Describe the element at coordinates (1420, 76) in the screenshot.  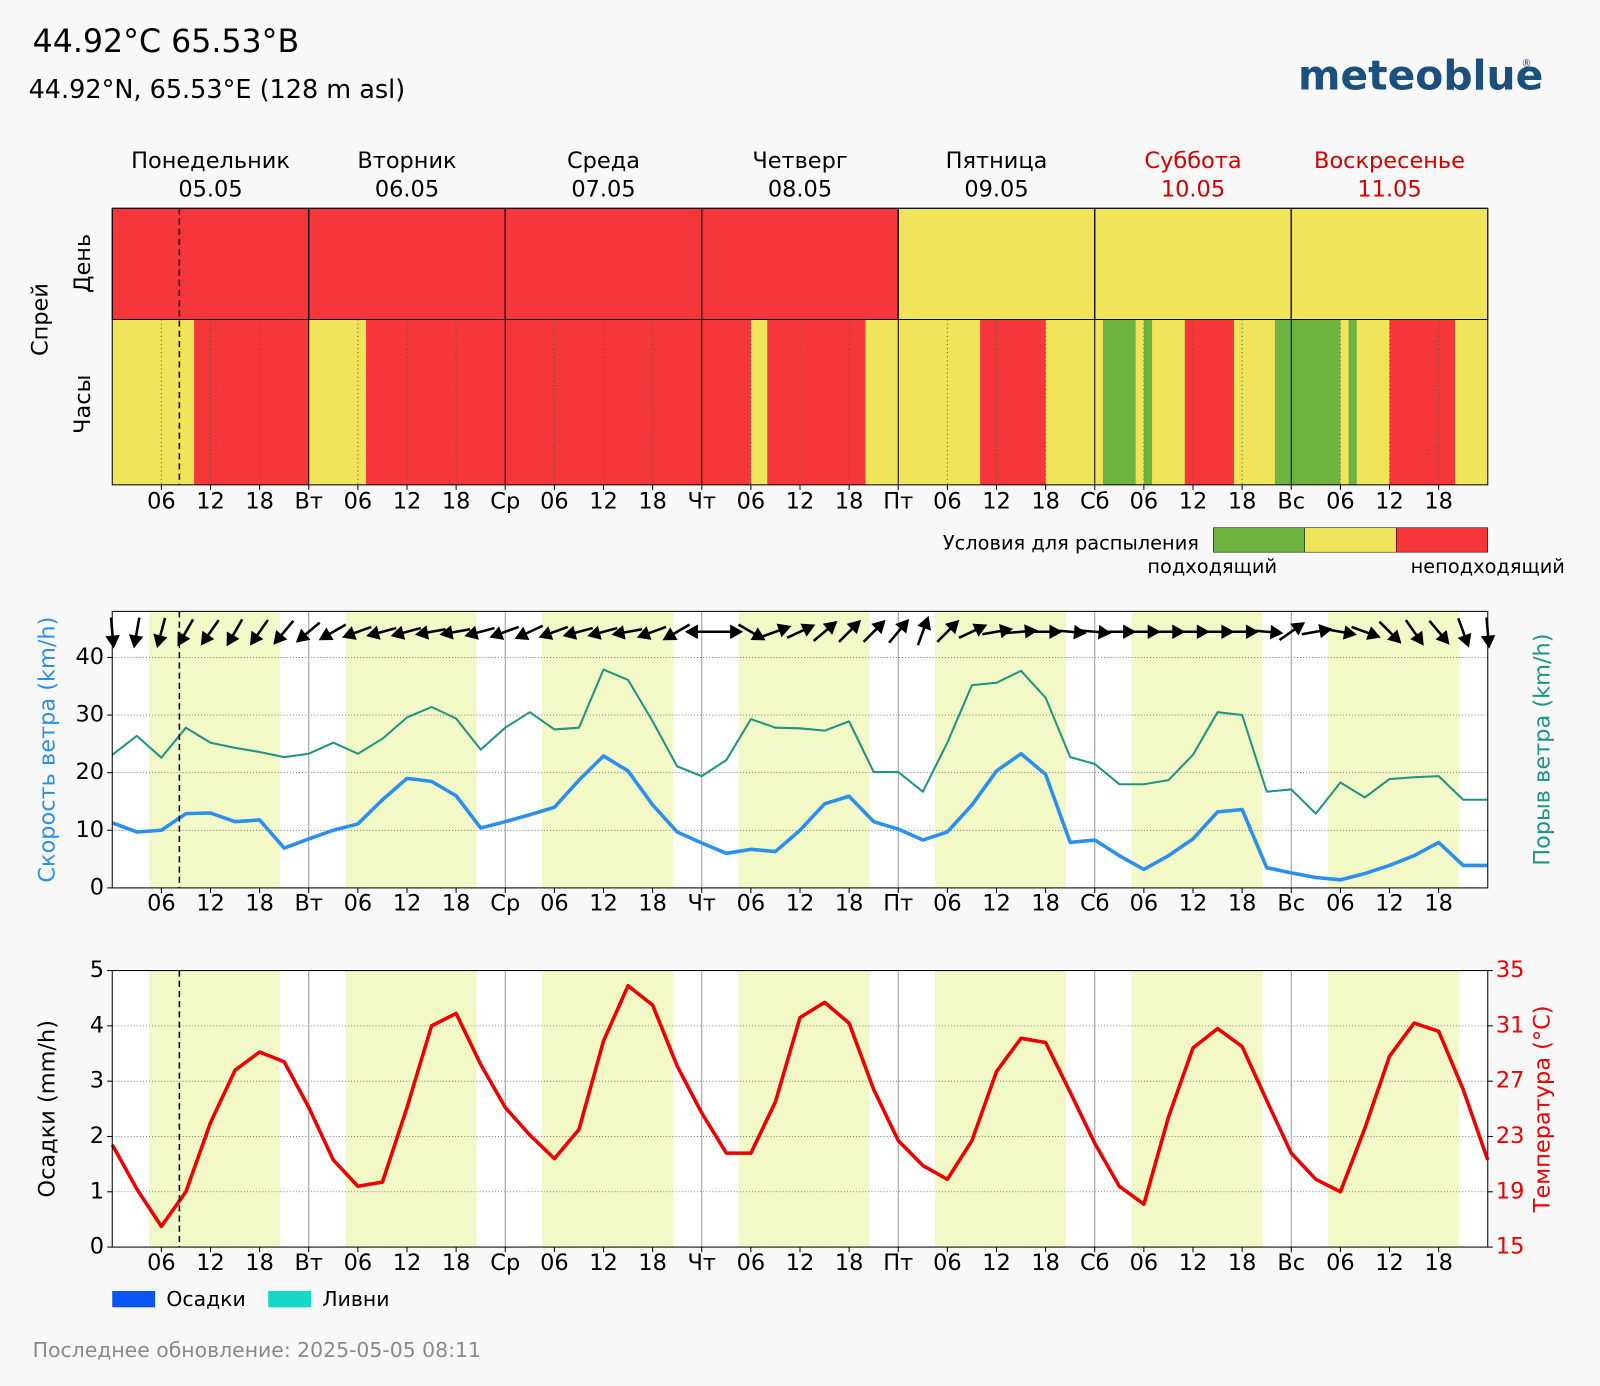
I see `logo: meteoblue` at that location.